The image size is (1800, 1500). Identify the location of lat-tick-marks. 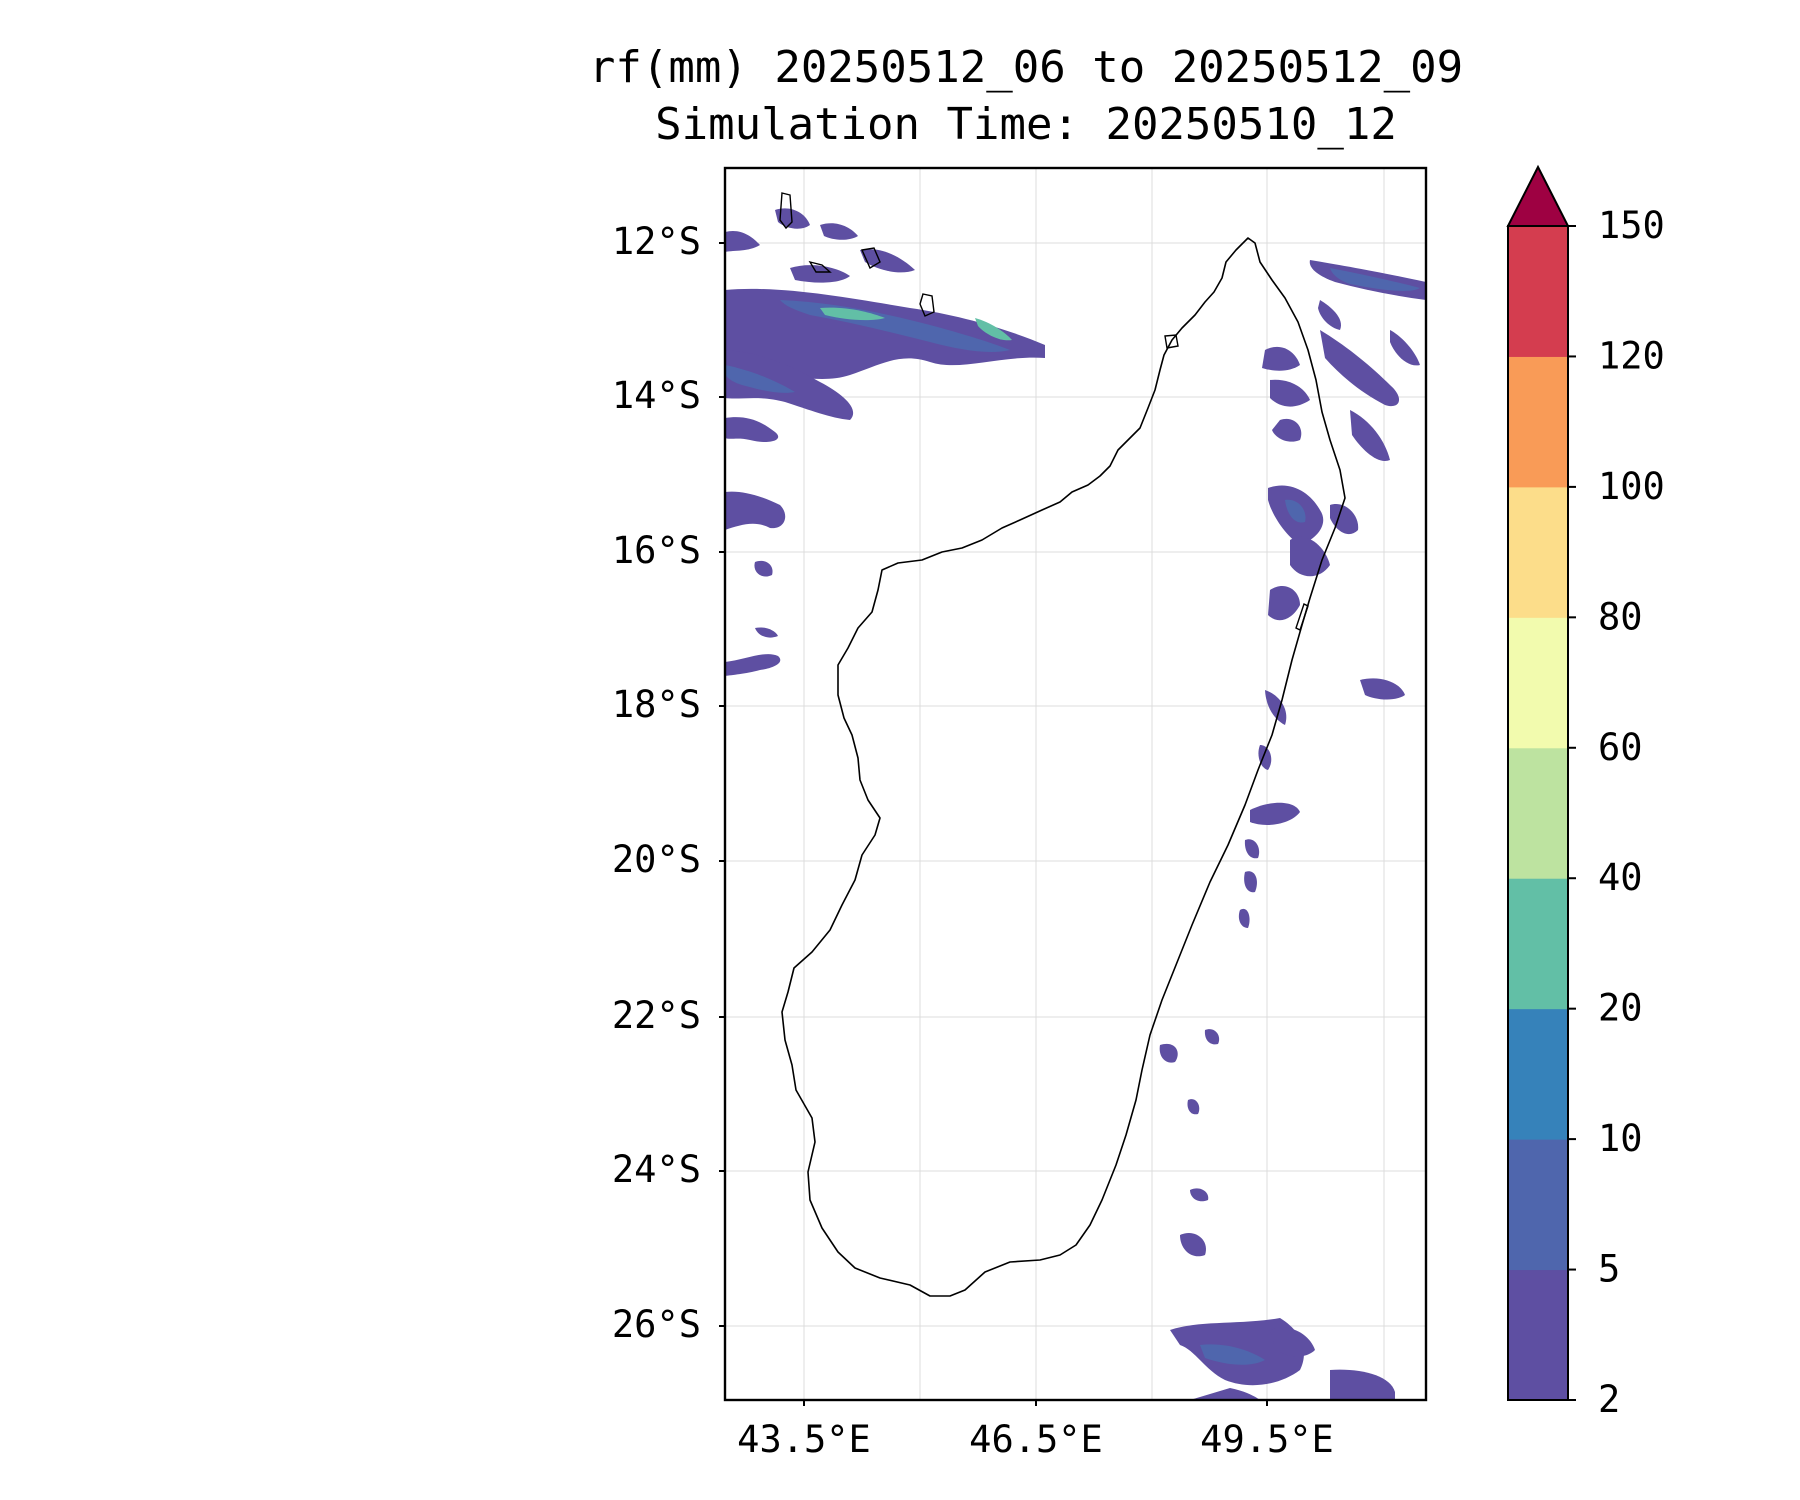
(722, 784).